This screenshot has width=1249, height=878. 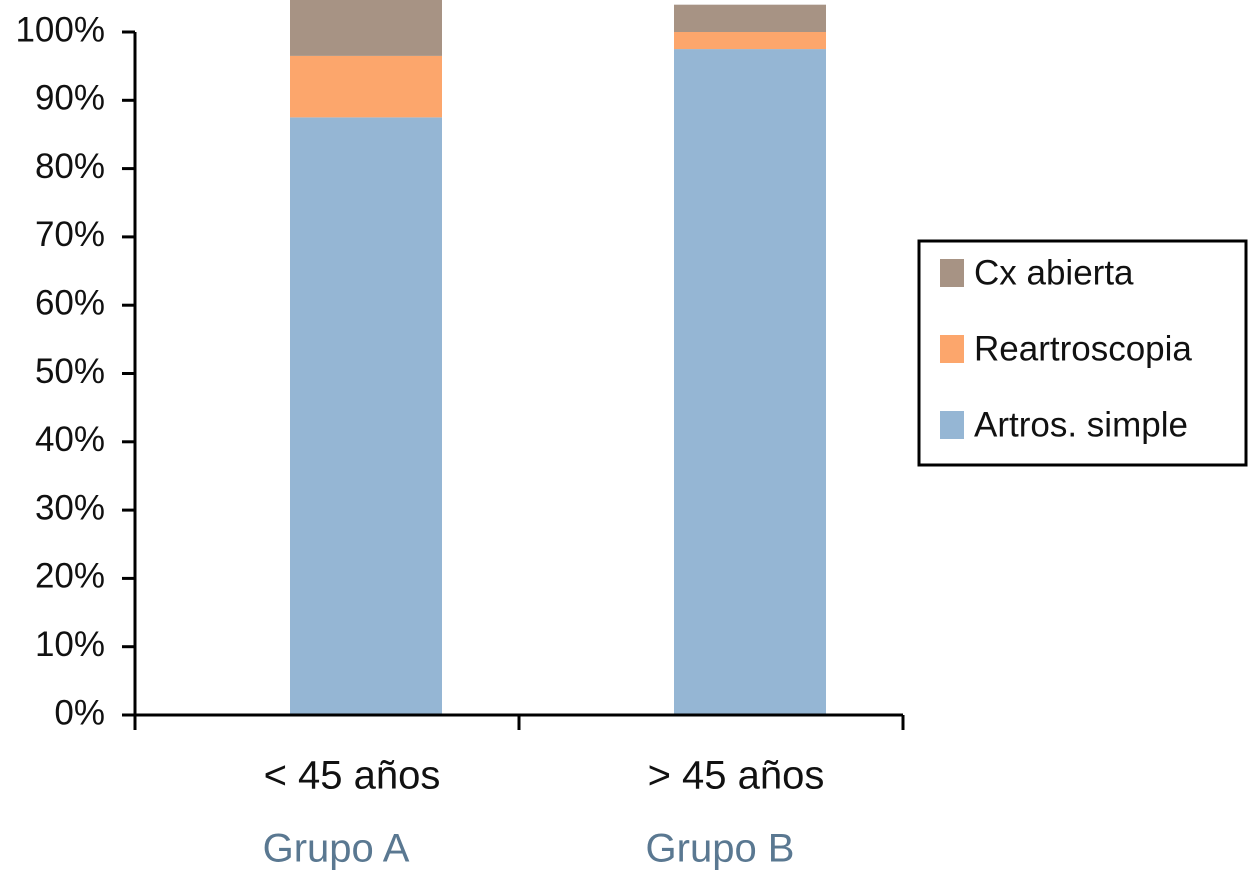 I want to click on y-tick-label: 30%, so click(x=70, y=507).